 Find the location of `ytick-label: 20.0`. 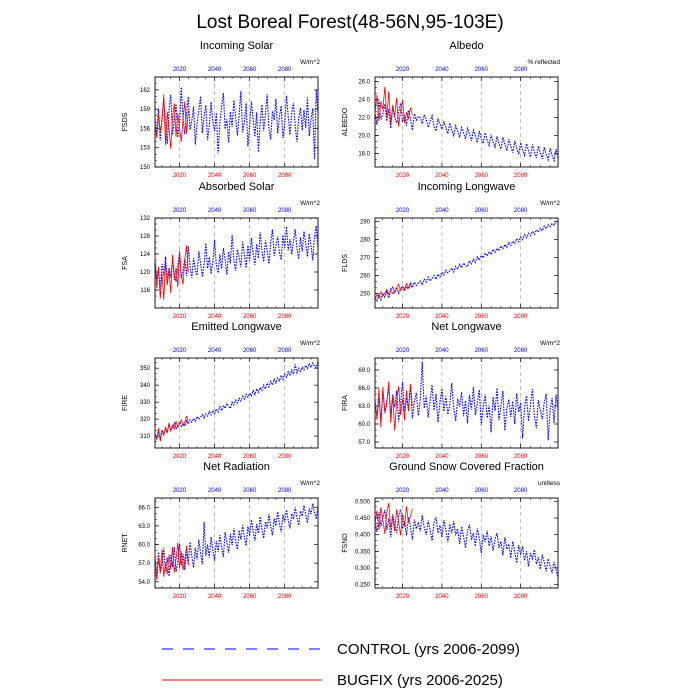

ytick-label: 20.0 is located at coordinates (364, 137).